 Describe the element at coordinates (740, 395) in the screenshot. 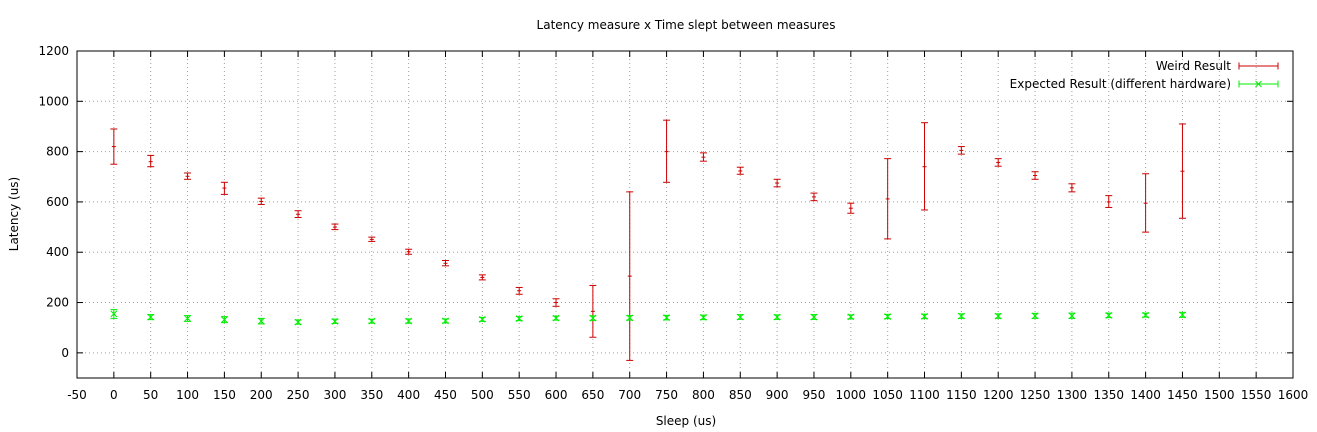

I see `x-tick-label: 850` at that location.